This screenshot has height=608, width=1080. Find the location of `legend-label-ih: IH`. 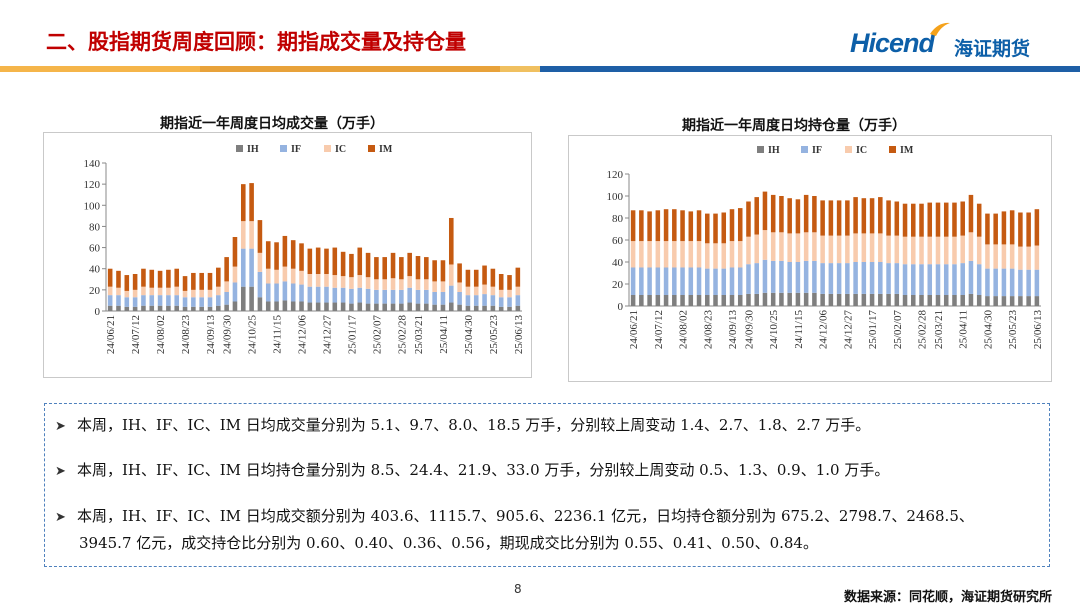

legend-label-ih: IH is located at coordinates (253, 149).